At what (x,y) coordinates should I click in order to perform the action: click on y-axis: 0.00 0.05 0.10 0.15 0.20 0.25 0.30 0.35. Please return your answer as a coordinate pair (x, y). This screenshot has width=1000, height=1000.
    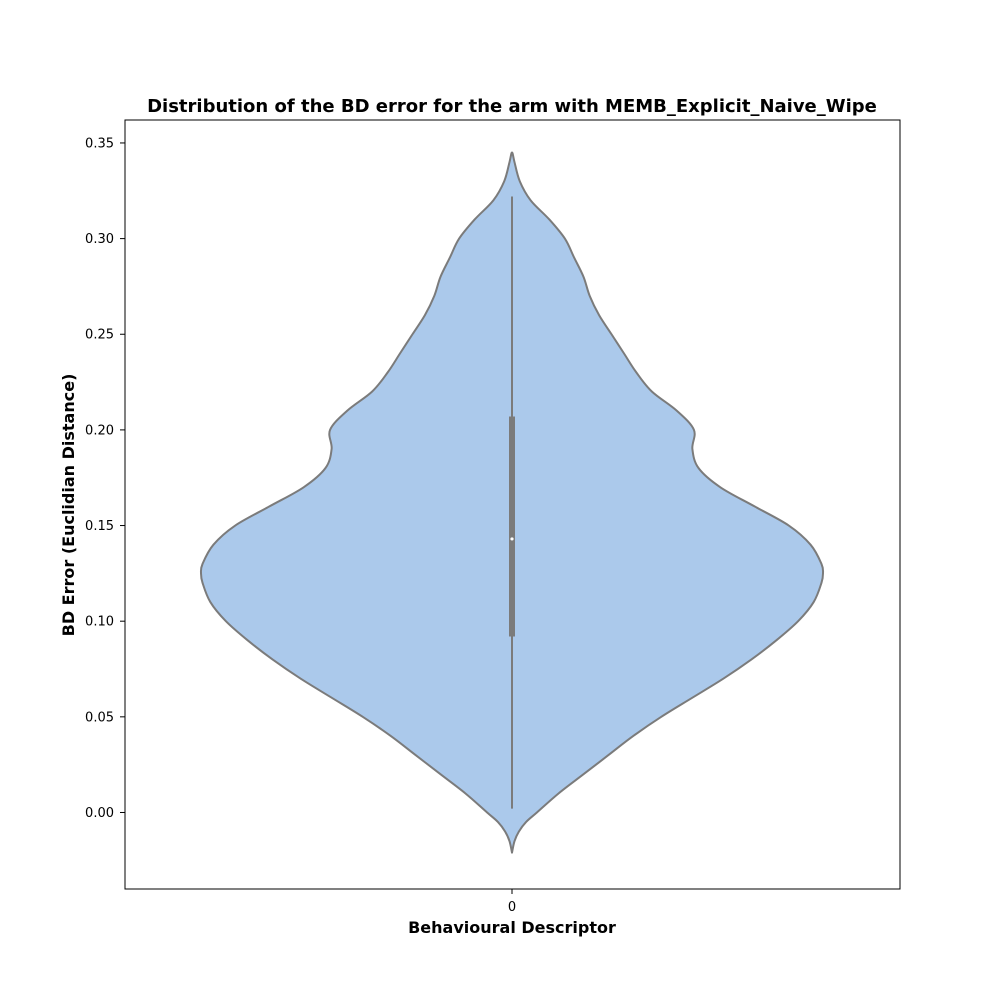
    Looking at the image, I should click on (105, 478).